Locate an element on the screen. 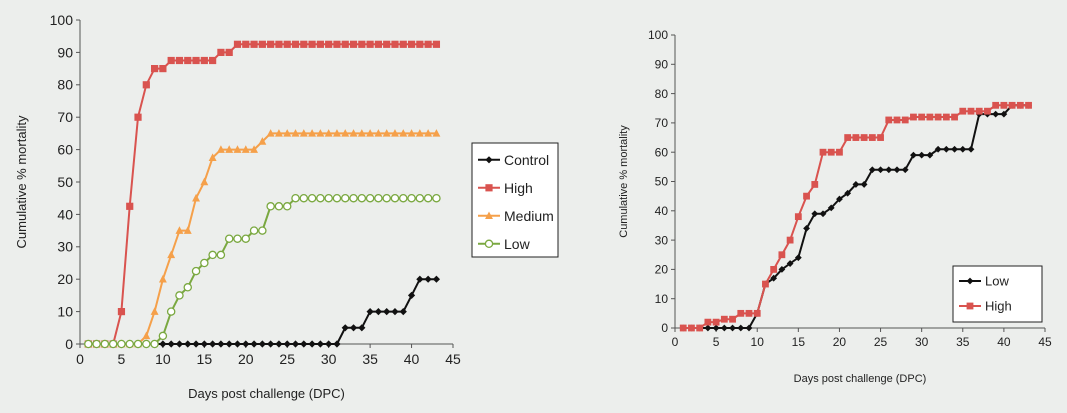  y-tick-label: 20 is located at coordinates (662, 270).